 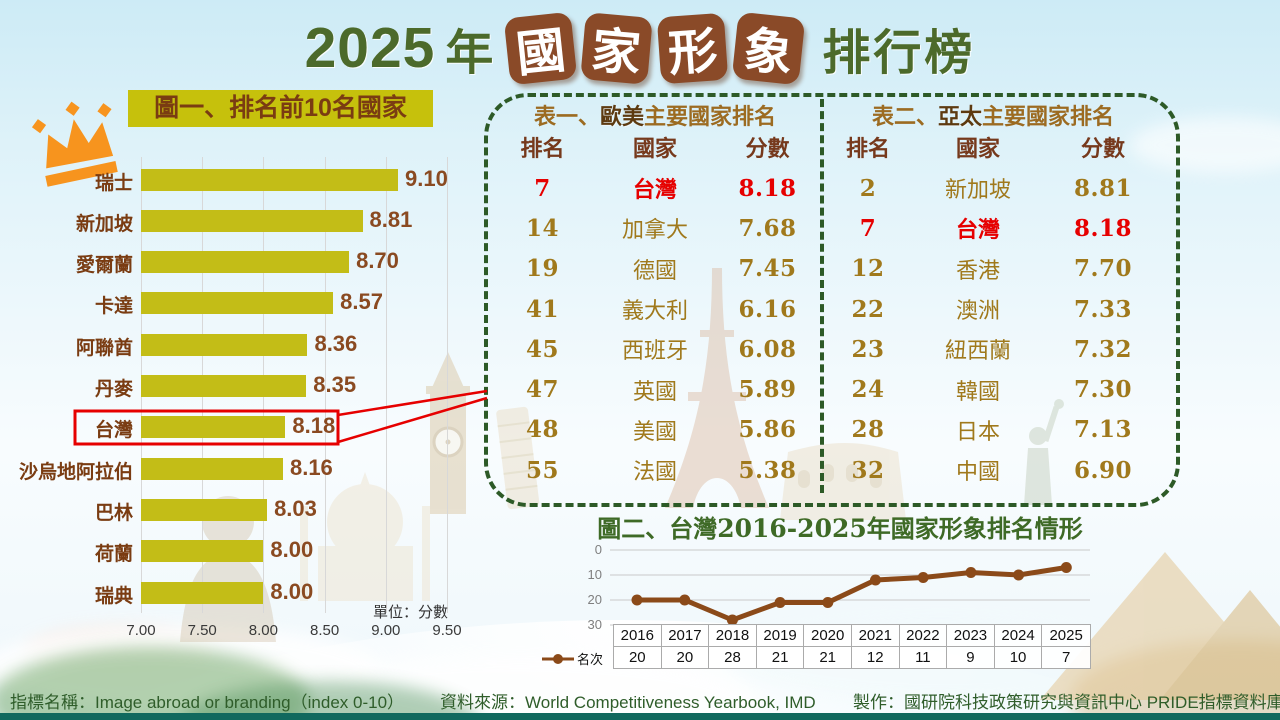 What do you see at coordinates (1018, 657) in the screenshot?
I see `rank-value-cell: 10` at bounding box center [1018, 657].